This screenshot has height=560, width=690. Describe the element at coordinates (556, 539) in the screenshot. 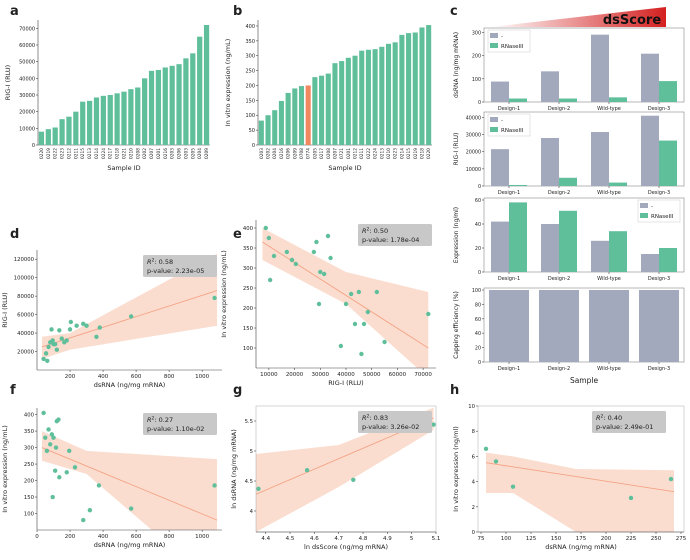

I see `x-tick-label: 150` at that location.